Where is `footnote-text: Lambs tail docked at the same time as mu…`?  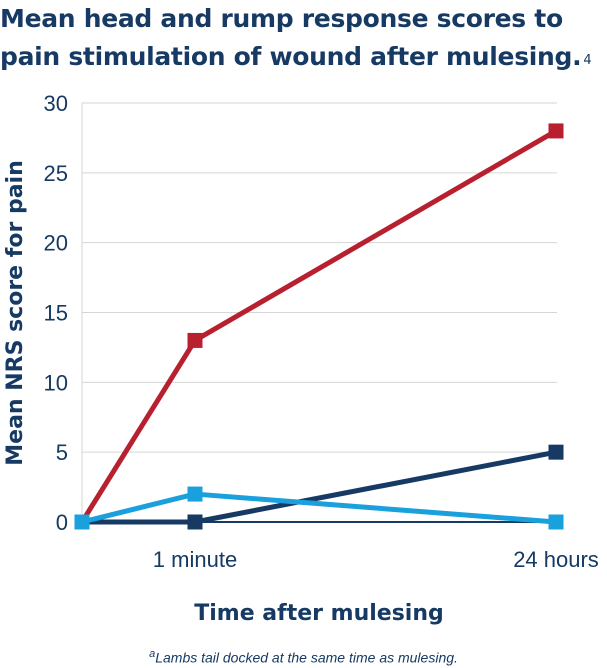
footnote-text: Lambs tail docked at the same time as mu… is located at coordinates (306, 657).